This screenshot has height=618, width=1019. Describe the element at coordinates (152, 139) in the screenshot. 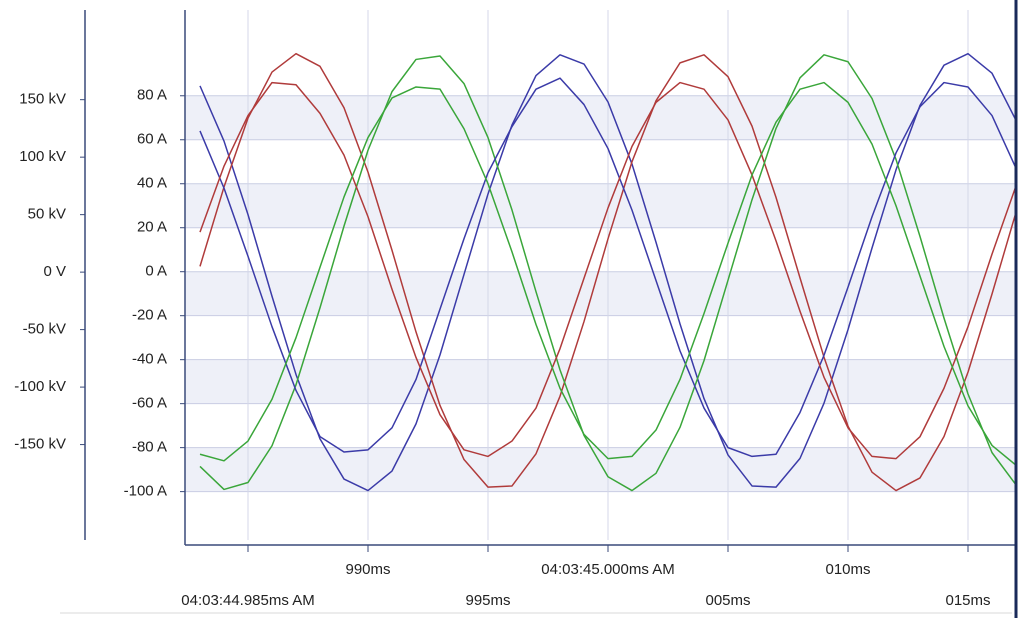

I see `y-tick-label: 60 A` at that location.